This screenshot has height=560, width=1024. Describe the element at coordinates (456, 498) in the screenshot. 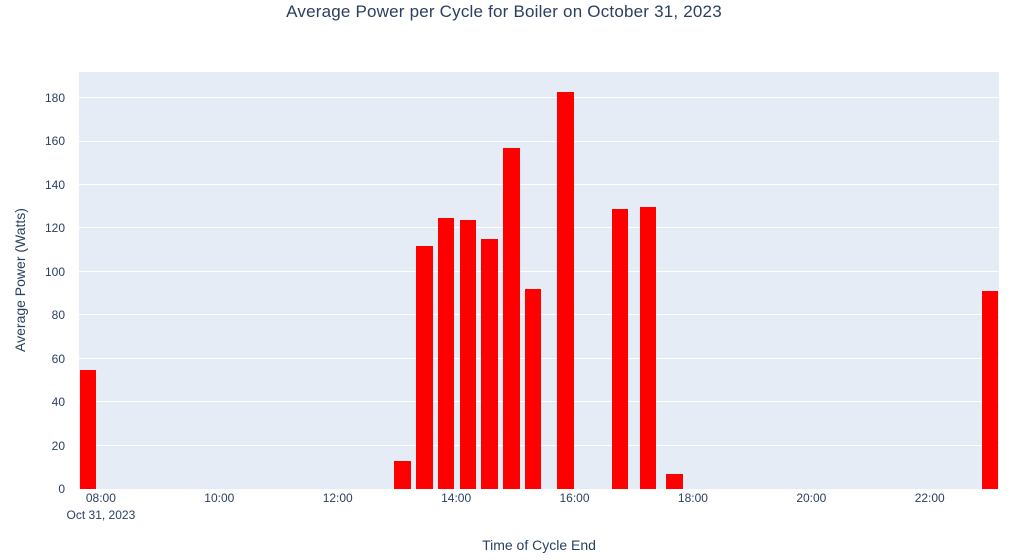

I see `x-tick-label: 14:00` at that location.